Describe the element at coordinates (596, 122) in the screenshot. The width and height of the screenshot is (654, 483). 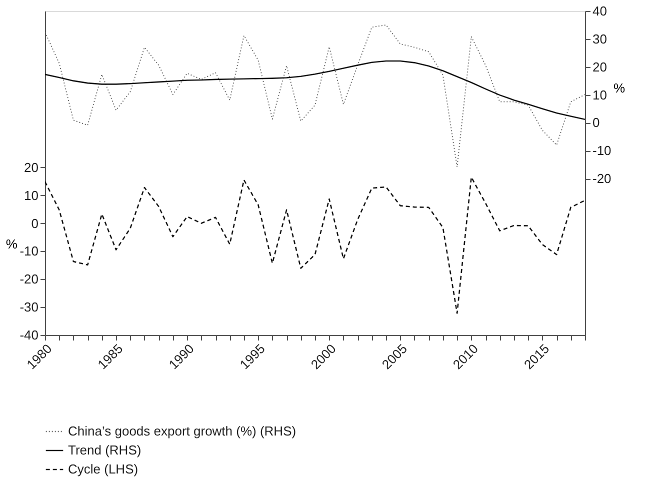
I see `y2-tick-label: 0` at that location.